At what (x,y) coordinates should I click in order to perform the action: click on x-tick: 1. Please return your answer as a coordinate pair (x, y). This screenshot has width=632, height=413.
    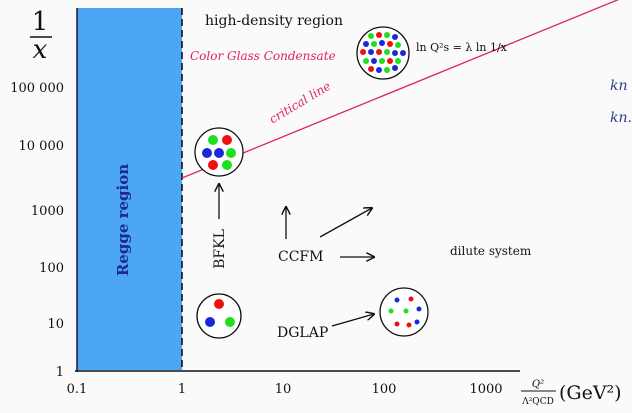
    Looking at the image, I should click on (182, 389).